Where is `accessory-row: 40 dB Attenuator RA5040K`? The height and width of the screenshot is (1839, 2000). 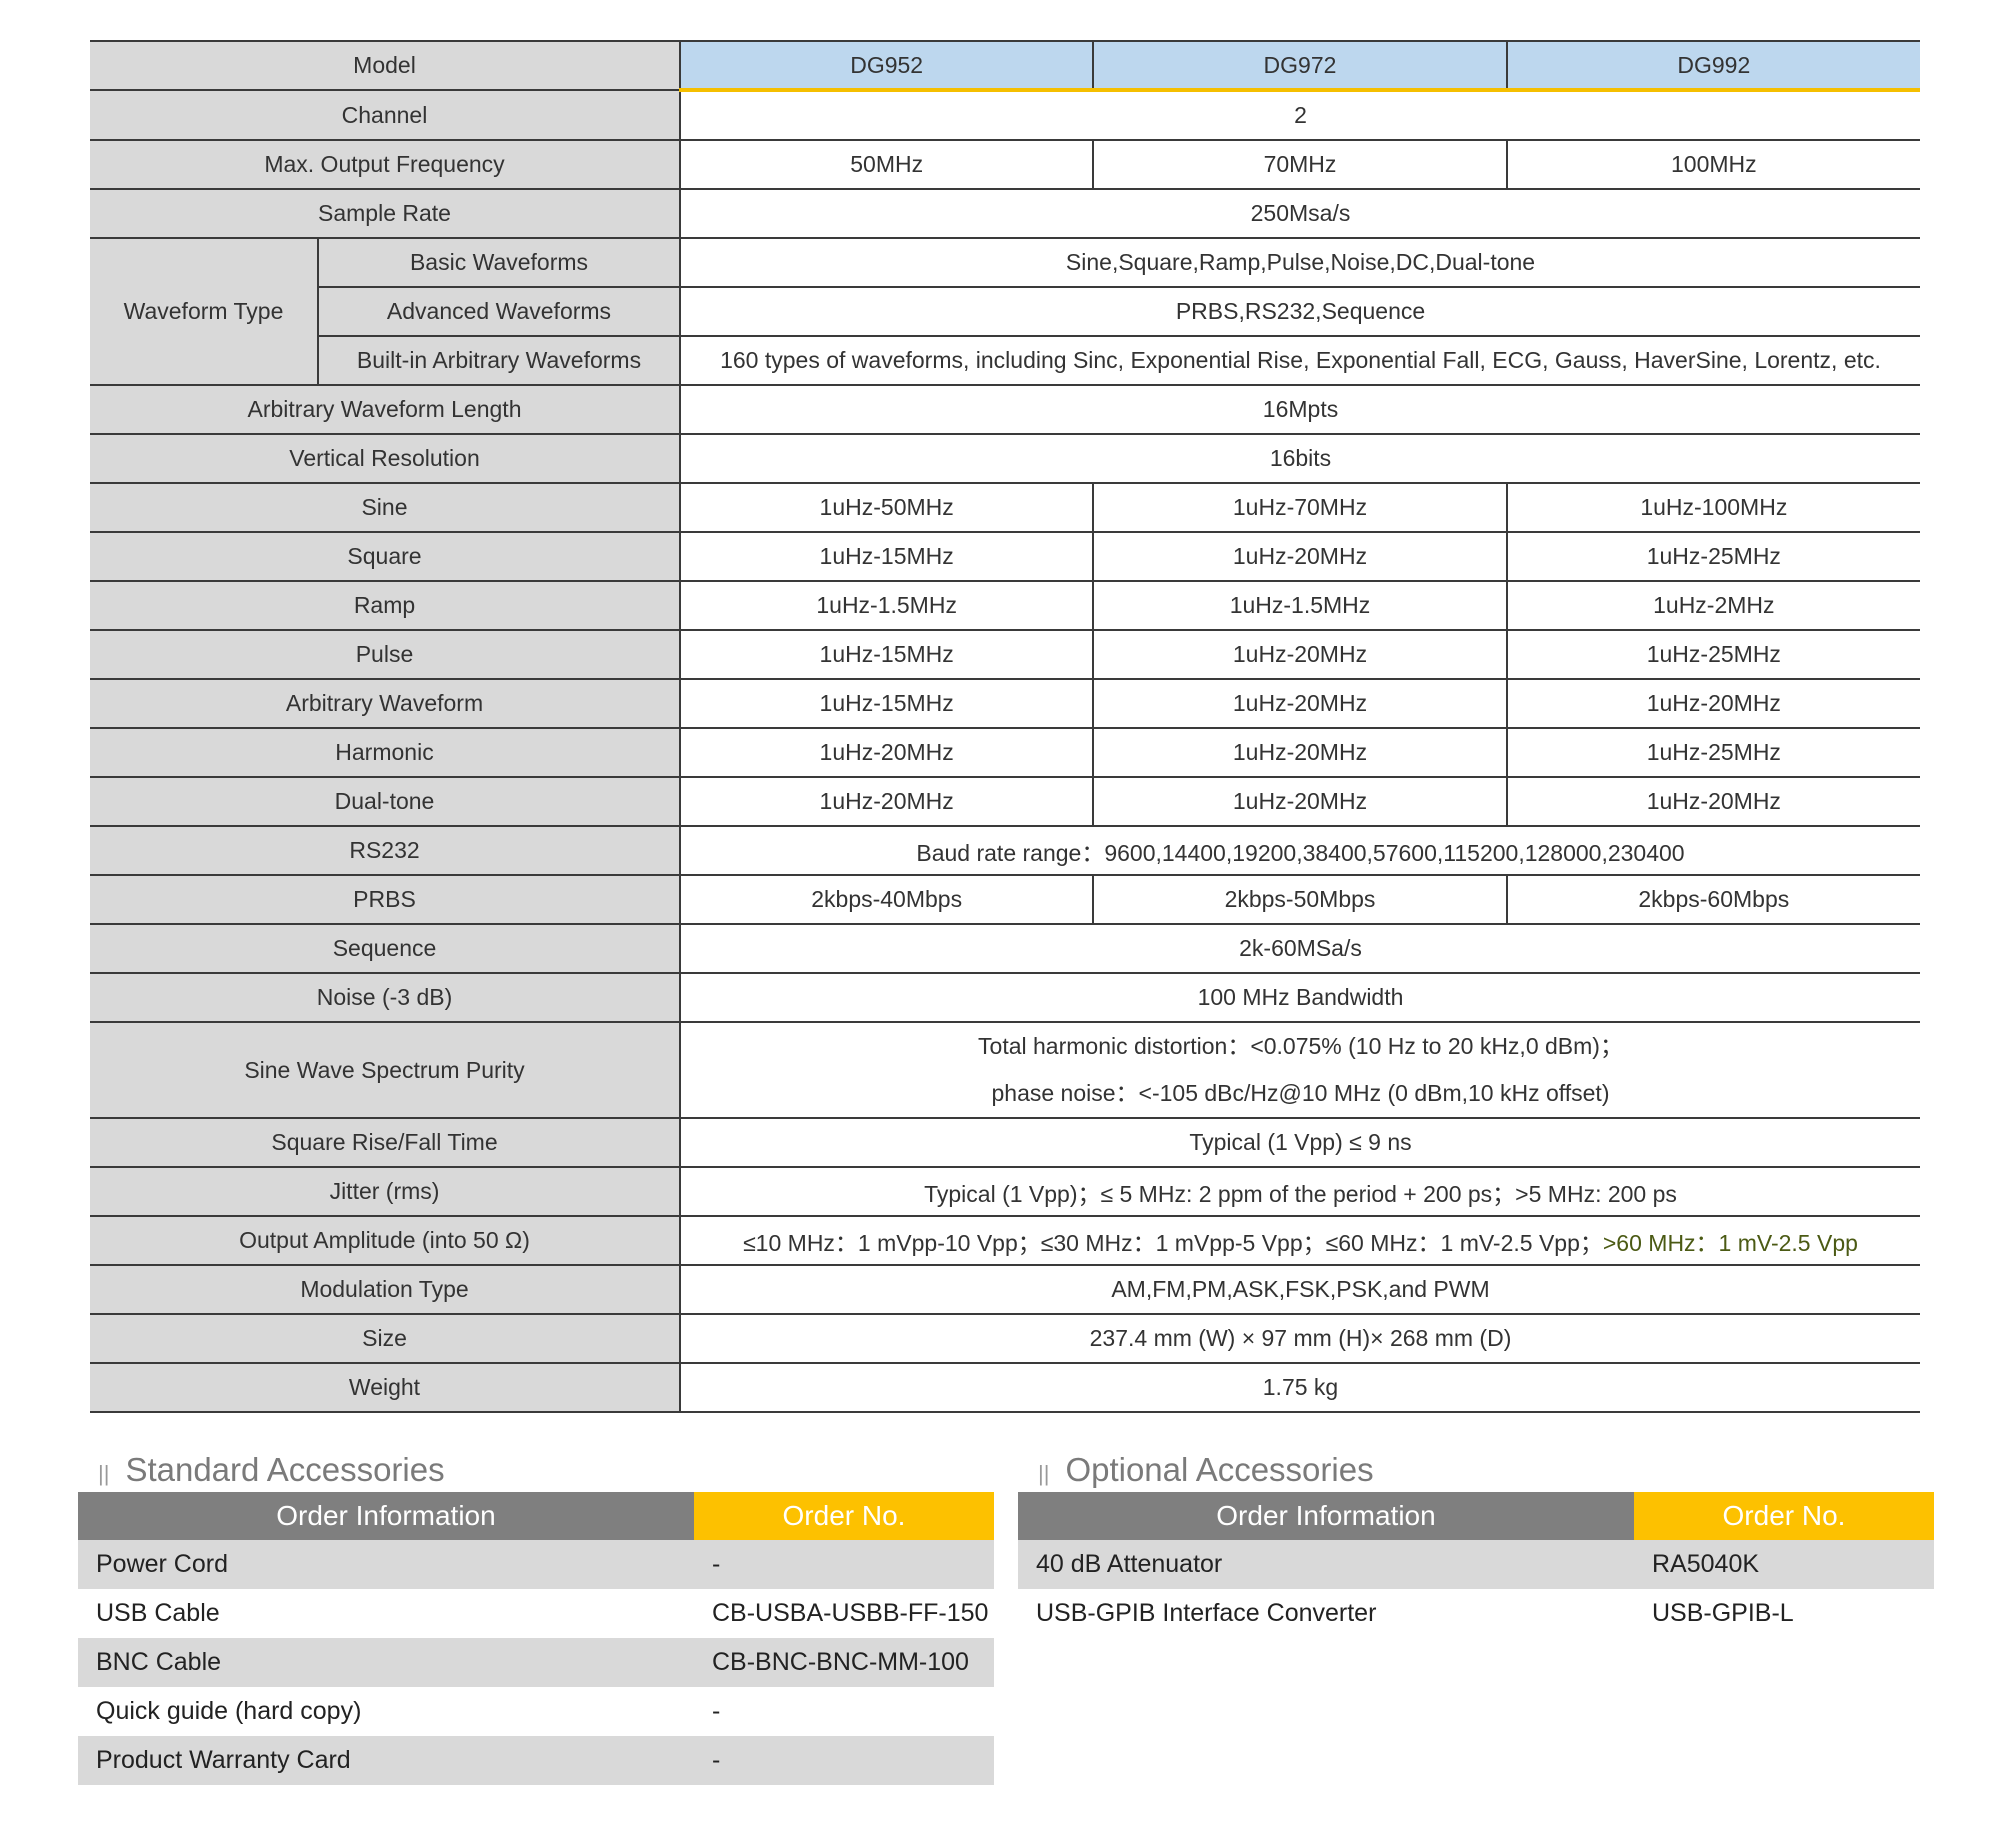
accessory-row: 40 dB Attenuator RA5040K is located at coordinates (1476, 1564).